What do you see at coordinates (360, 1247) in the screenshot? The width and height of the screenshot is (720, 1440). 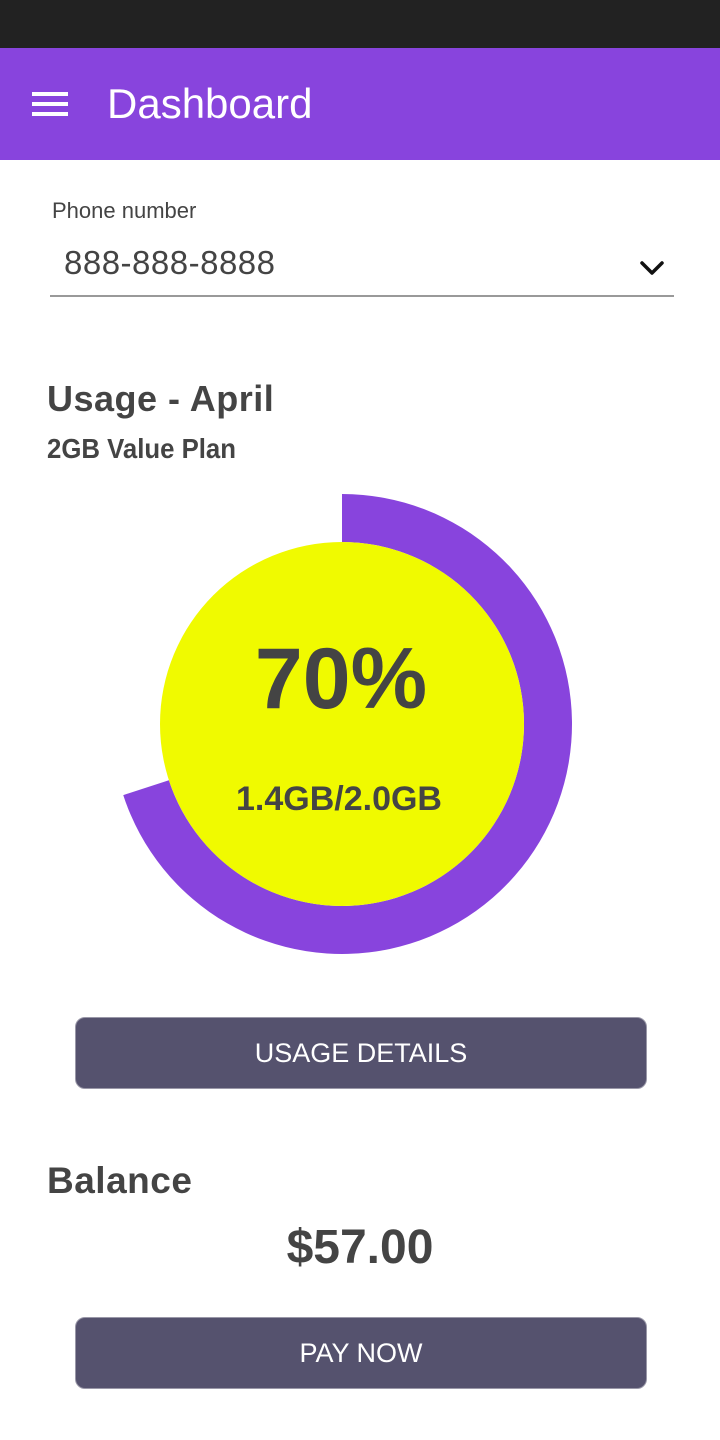 I see `balance-amount: $57.00` at bounding box center [360, 1247].